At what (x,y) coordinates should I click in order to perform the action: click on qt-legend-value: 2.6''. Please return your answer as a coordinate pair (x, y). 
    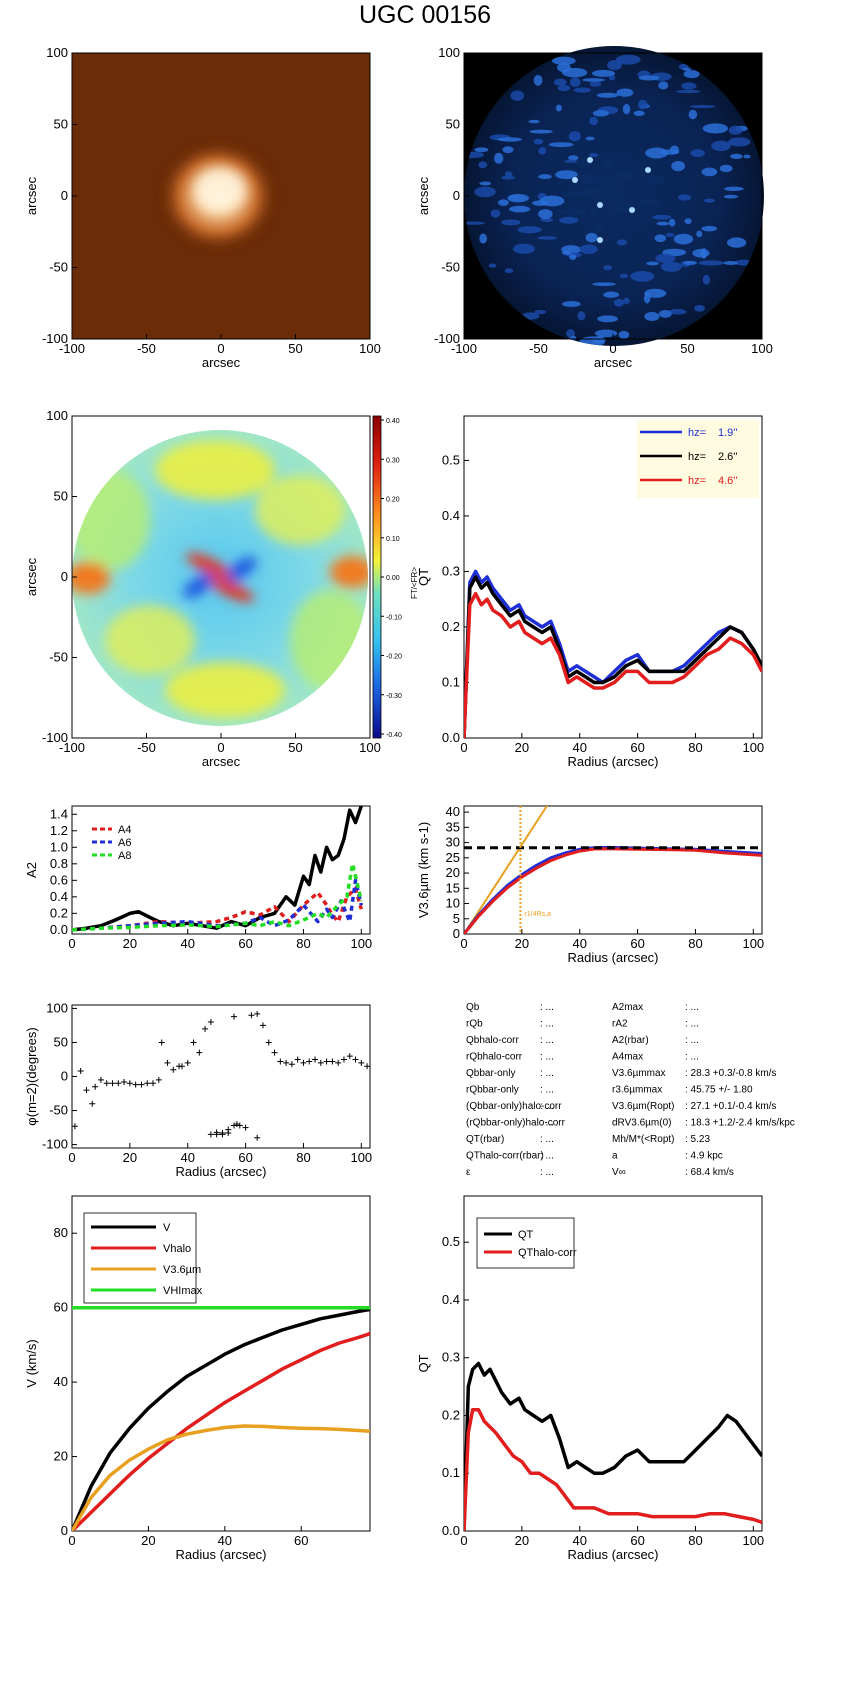
    Looking at the image, I should click on (728, 457).